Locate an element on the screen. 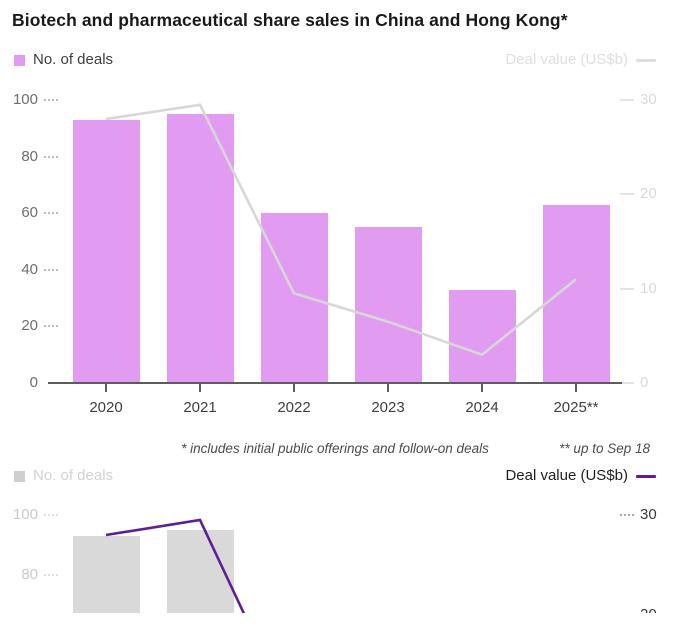 The height and width of the screenshot is (633, 683). legend-deal-value-inactive: Deal value (US$b) is located at coordinates (580, 60).